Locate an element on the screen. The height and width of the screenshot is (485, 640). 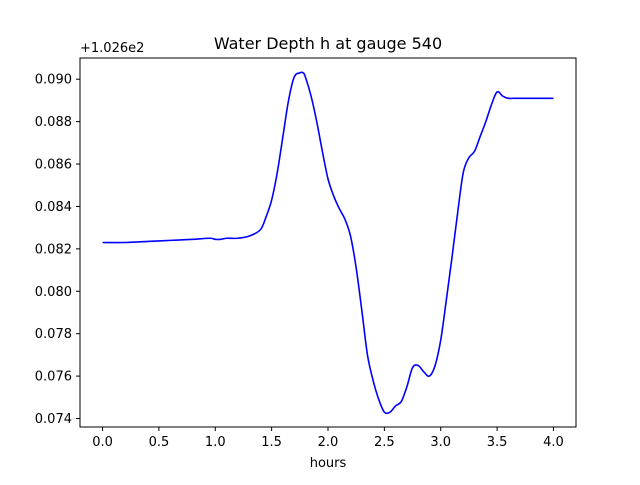
x-tick-label: 0.5 is located at coordinates (159, 442).